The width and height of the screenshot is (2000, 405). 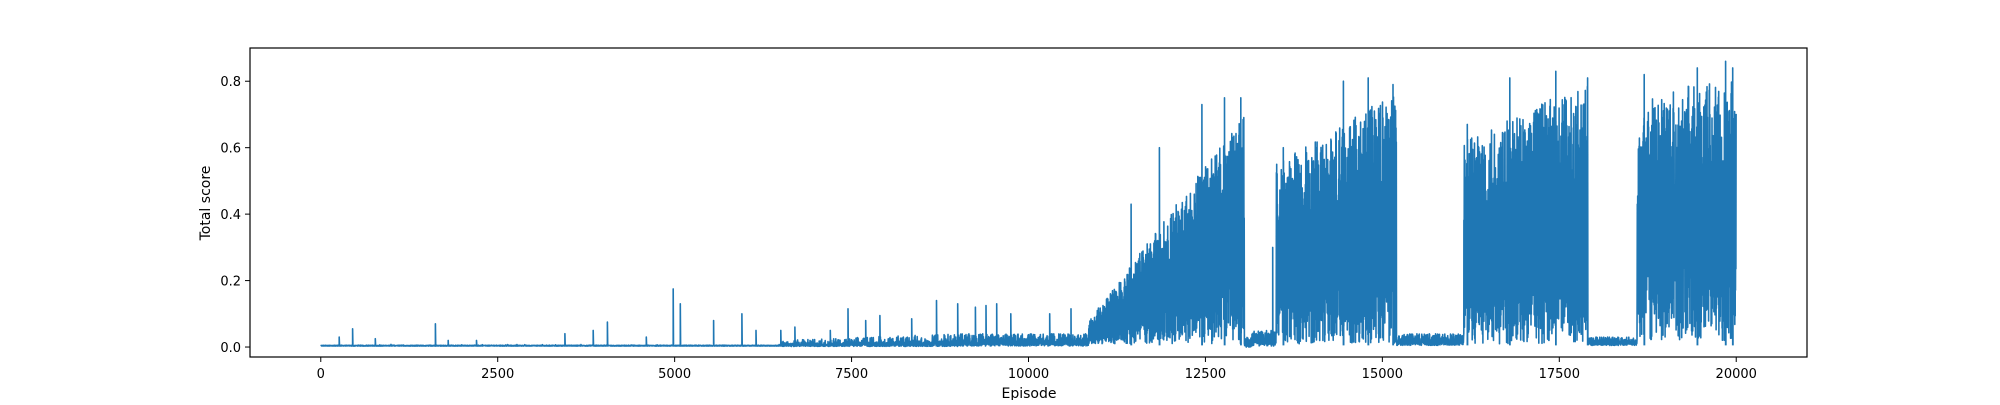 I want to click on x-tick-label: 12500, so click(x=1205, y=374).